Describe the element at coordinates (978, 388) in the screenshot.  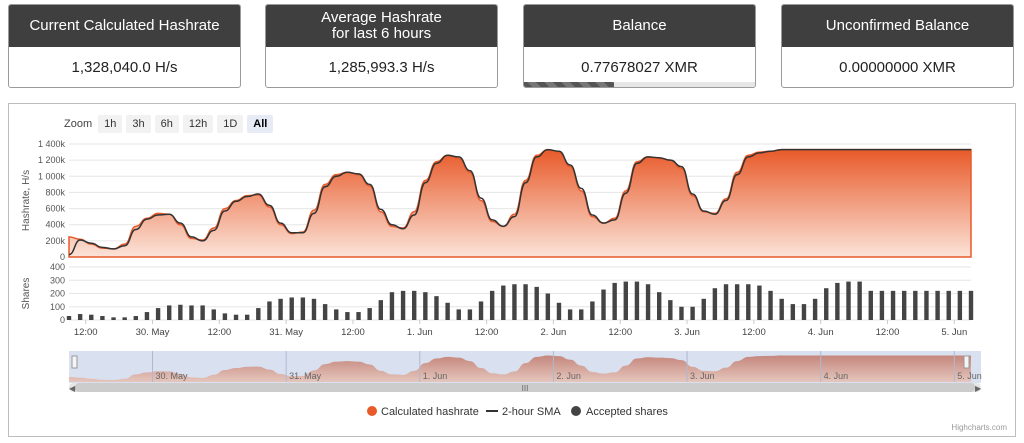
I see `scroll-right-icon: ▶` at that location.